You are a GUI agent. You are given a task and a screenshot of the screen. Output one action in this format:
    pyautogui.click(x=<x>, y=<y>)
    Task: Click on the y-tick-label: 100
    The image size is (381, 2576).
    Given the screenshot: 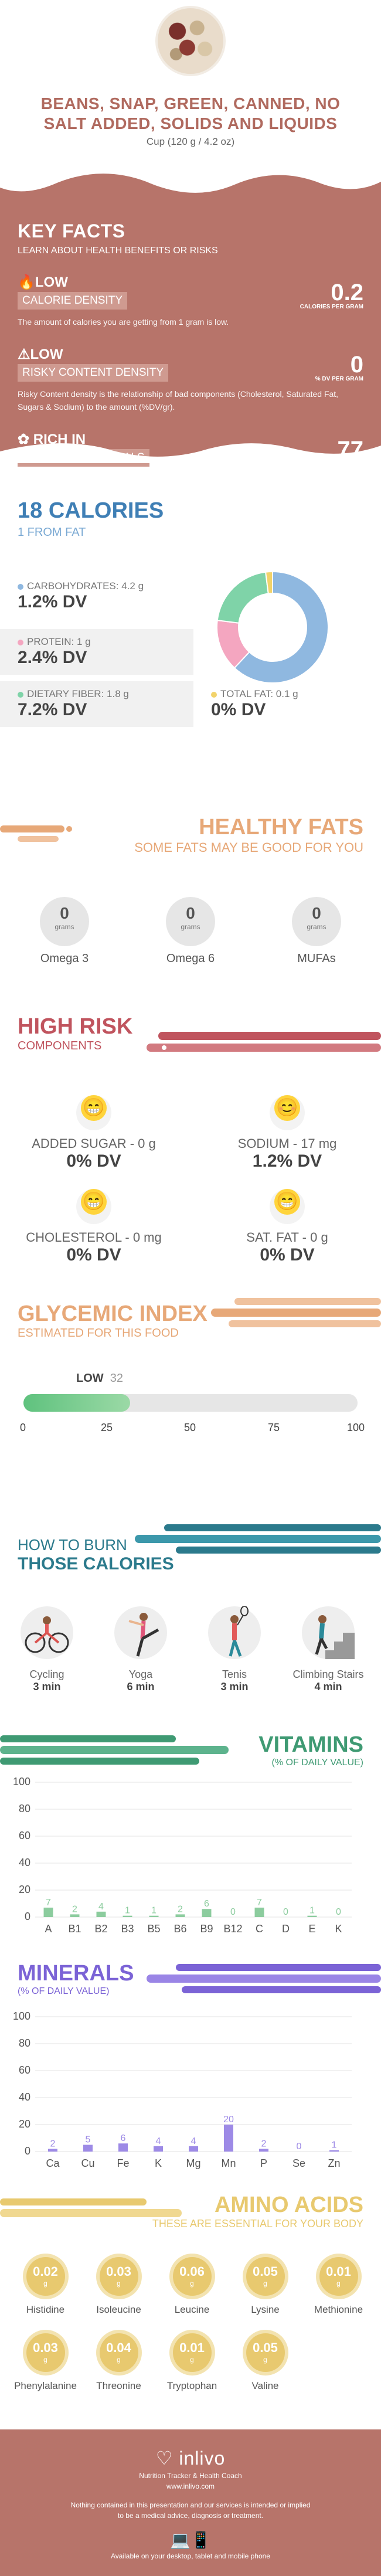 What is the action you would take?
    pyautogui.click(x=21, y=1782)
    